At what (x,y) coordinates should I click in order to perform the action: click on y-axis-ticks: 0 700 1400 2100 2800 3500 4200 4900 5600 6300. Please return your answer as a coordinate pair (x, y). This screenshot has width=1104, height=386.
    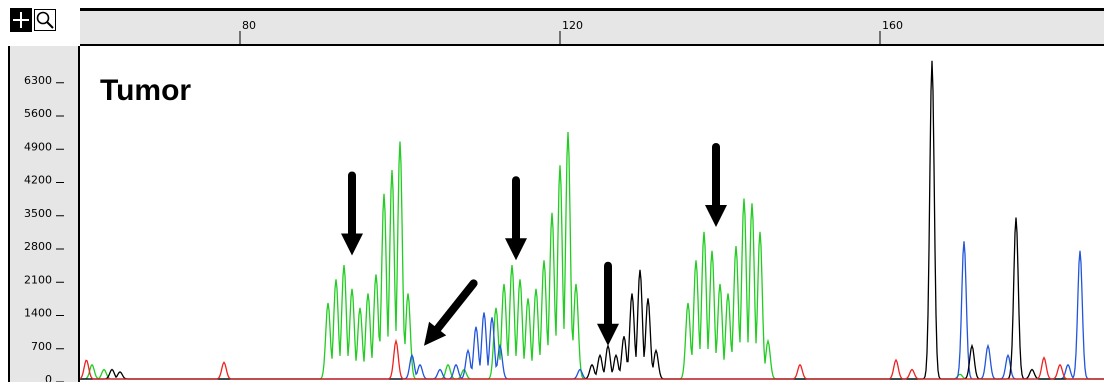
    Looking at the image, I should click on (44, 230).